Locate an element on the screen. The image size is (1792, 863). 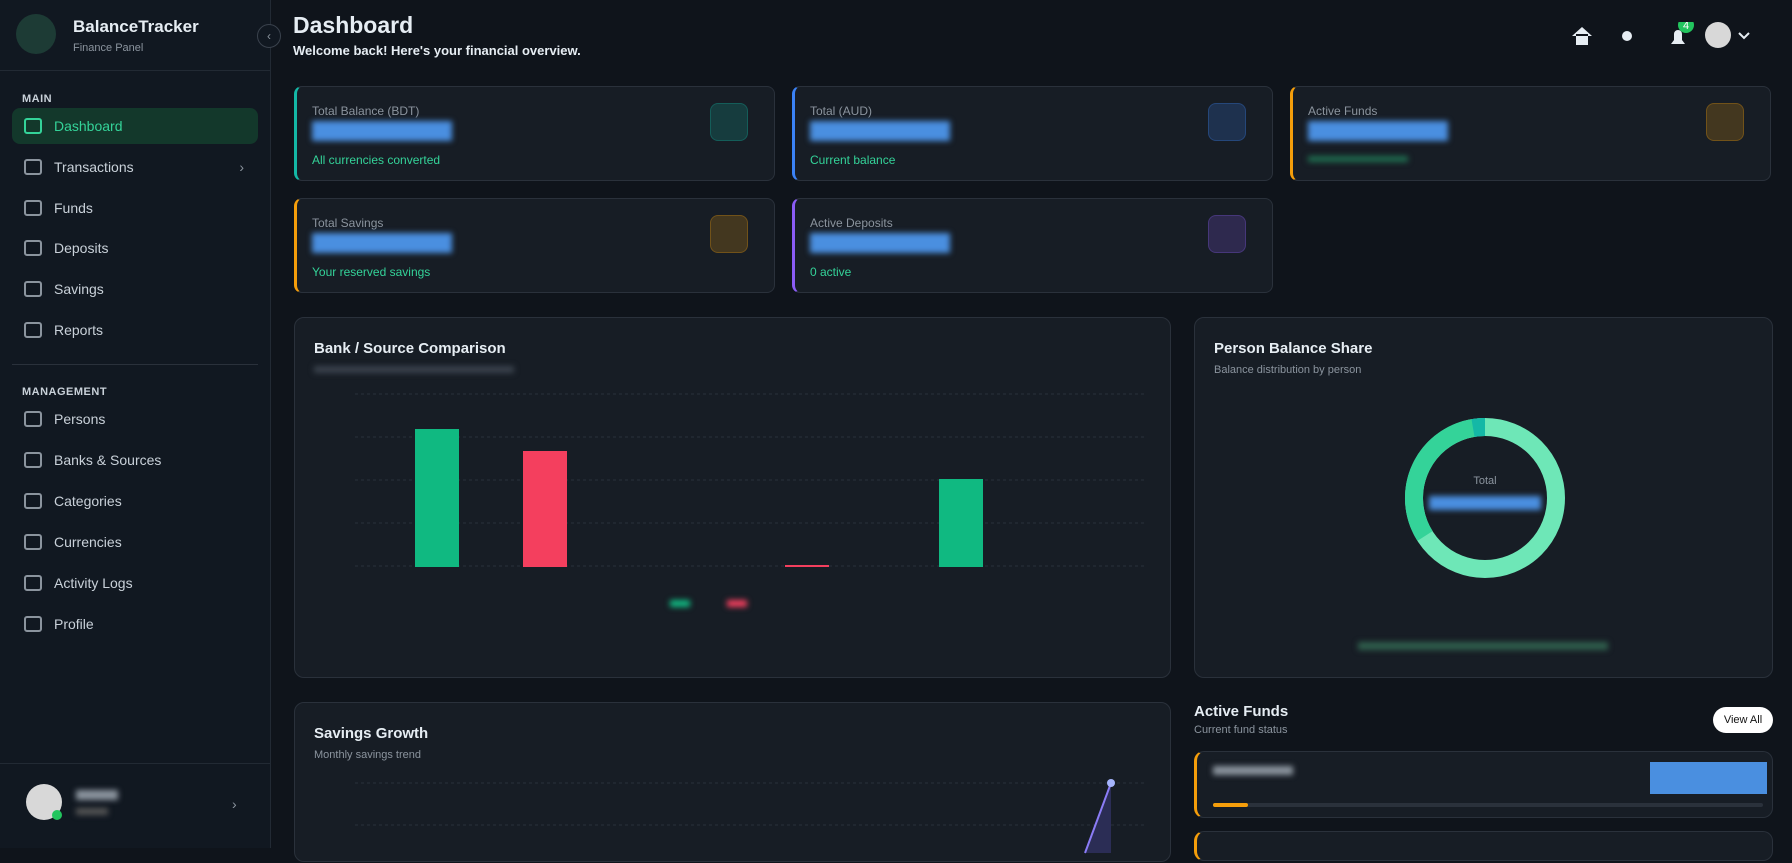
dropdown-icon is located at coordinates (1744, 36).